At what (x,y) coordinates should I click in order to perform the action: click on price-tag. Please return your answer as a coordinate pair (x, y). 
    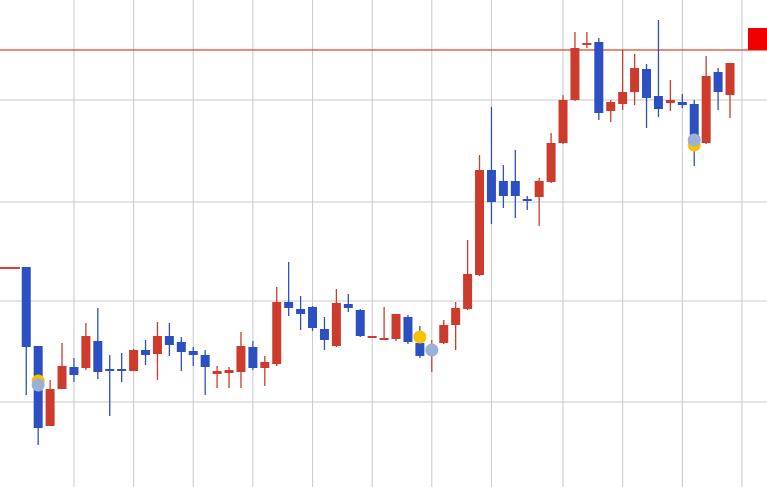
    Looking at the image, I should click on (757, 39).